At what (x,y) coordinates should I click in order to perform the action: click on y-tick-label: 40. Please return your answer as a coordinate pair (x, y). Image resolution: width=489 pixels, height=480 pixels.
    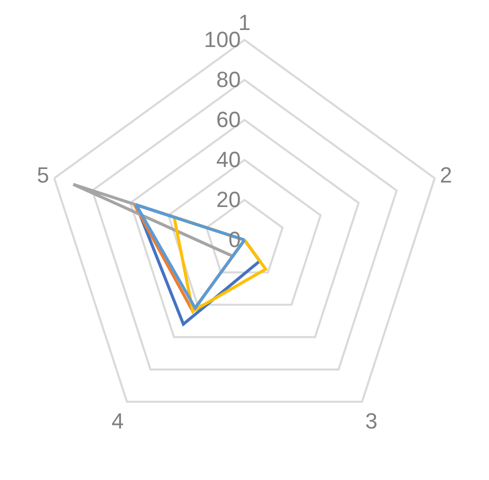
    Looking at the image, I should click on (228, 159).